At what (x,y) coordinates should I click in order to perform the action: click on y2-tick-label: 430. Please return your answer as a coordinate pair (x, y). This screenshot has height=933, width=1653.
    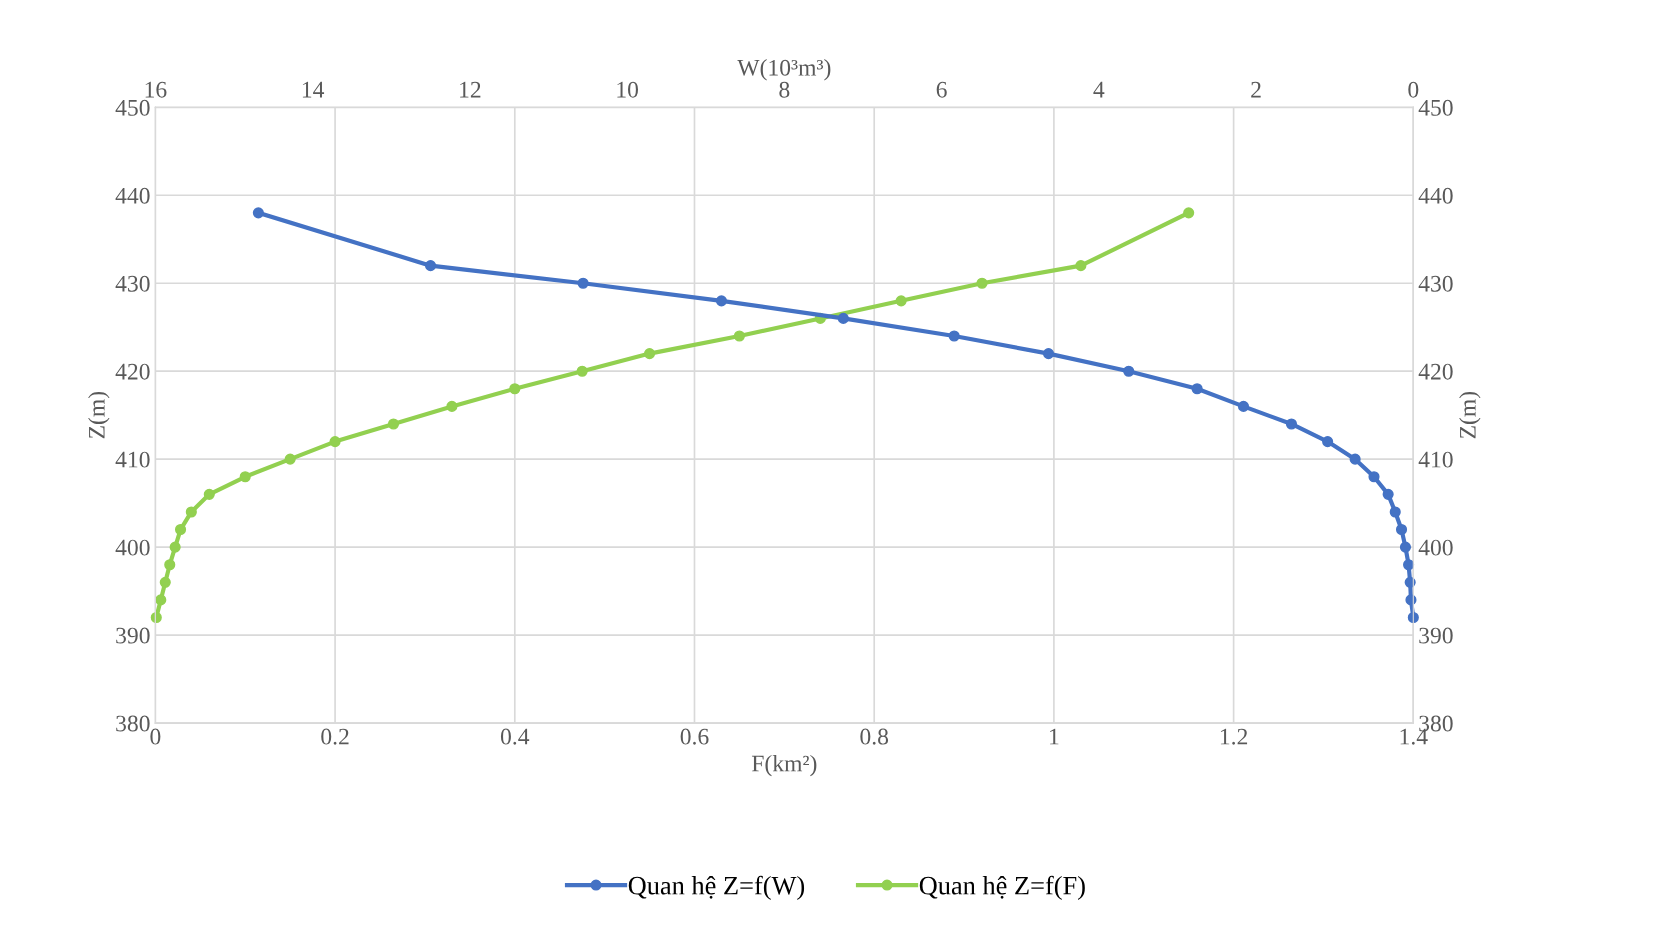
    Looking at the image, I should click on (1435, 283).